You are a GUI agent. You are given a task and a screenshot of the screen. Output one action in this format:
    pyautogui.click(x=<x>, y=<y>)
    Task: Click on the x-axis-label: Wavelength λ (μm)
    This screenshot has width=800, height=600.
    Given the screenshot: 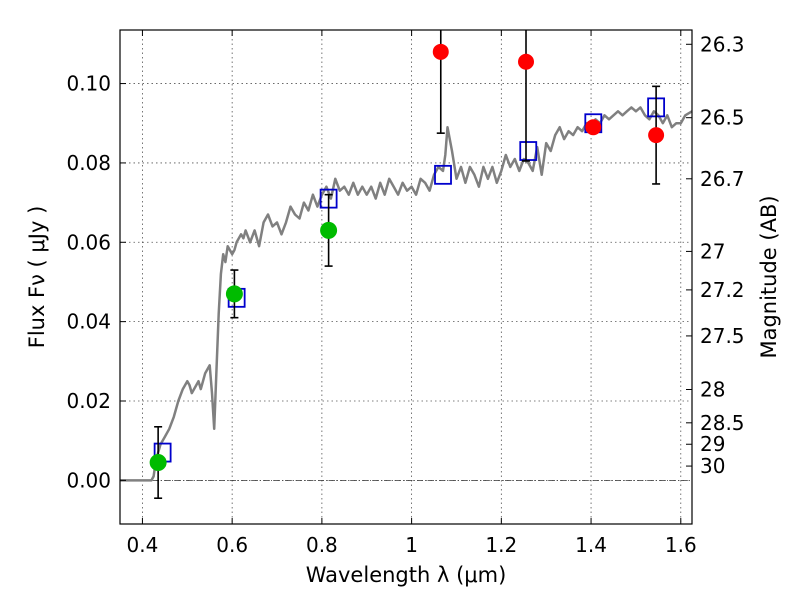 What is the action you would take?
    pyautogui.click(x=406, y=575)
    